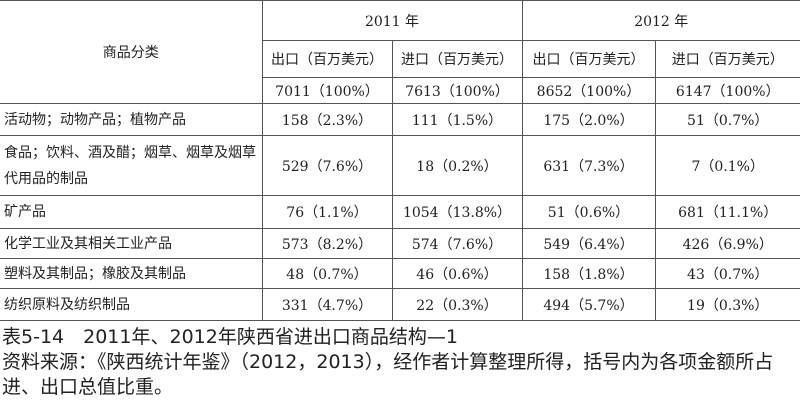 The width and height of the screenshot is (800, 414). What do you see at coordinates (588, 304) in the screenshot?
I see `value-cell: 494（5.7%）` at bounding box center [588, 304].